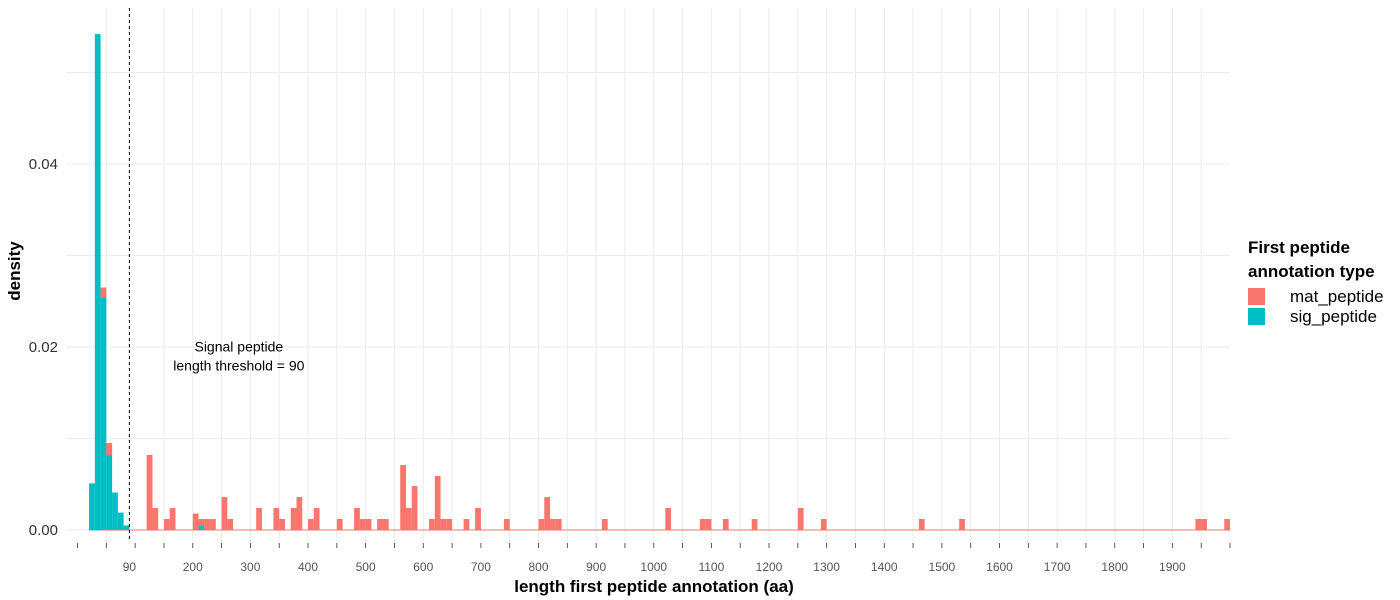  What do you see at coordinates (308, 567) in the screenshot?
I see `x-tick-label: 400` at bounding box center [308, 567].